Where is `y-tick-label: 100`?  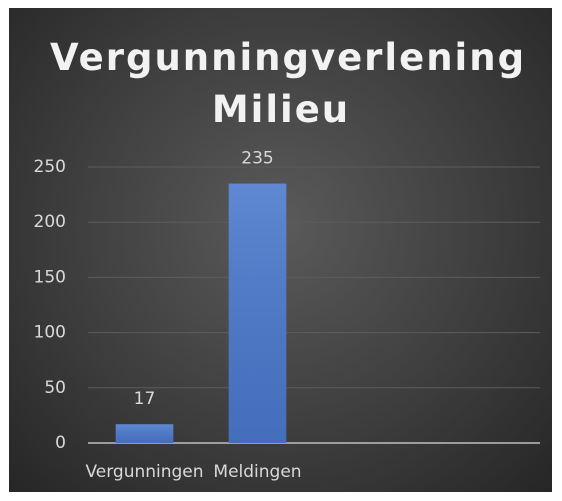 y-tick-label: 100 is located at coordinates (50, 333).